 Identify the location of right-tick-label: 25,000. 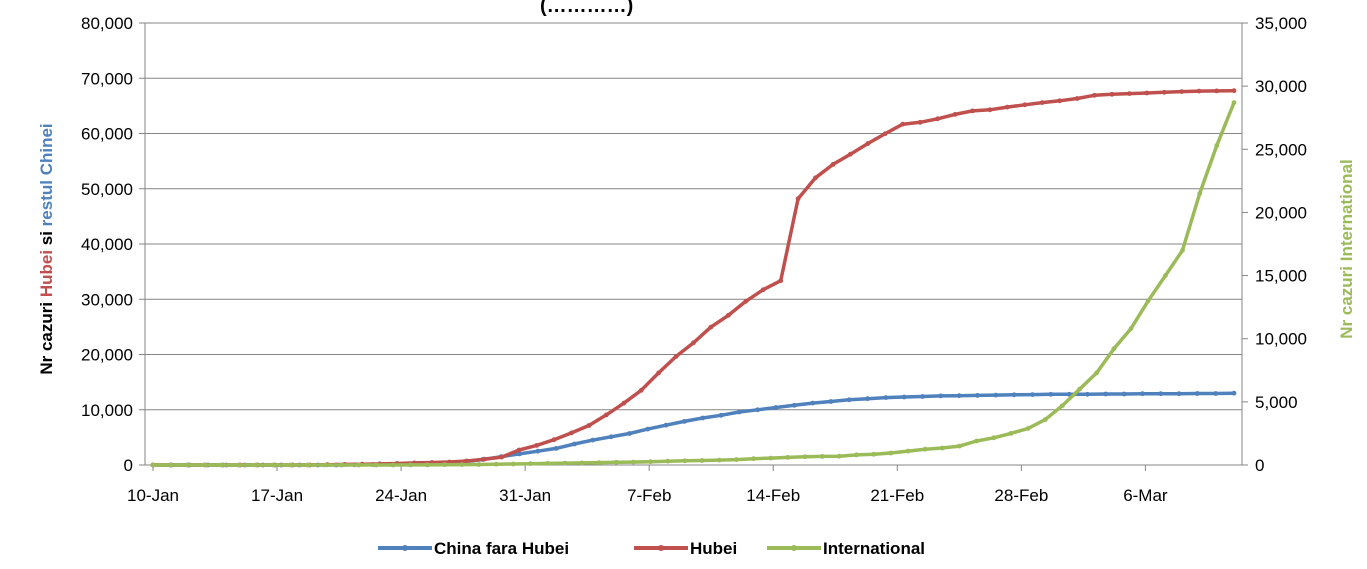
(1281, 149).